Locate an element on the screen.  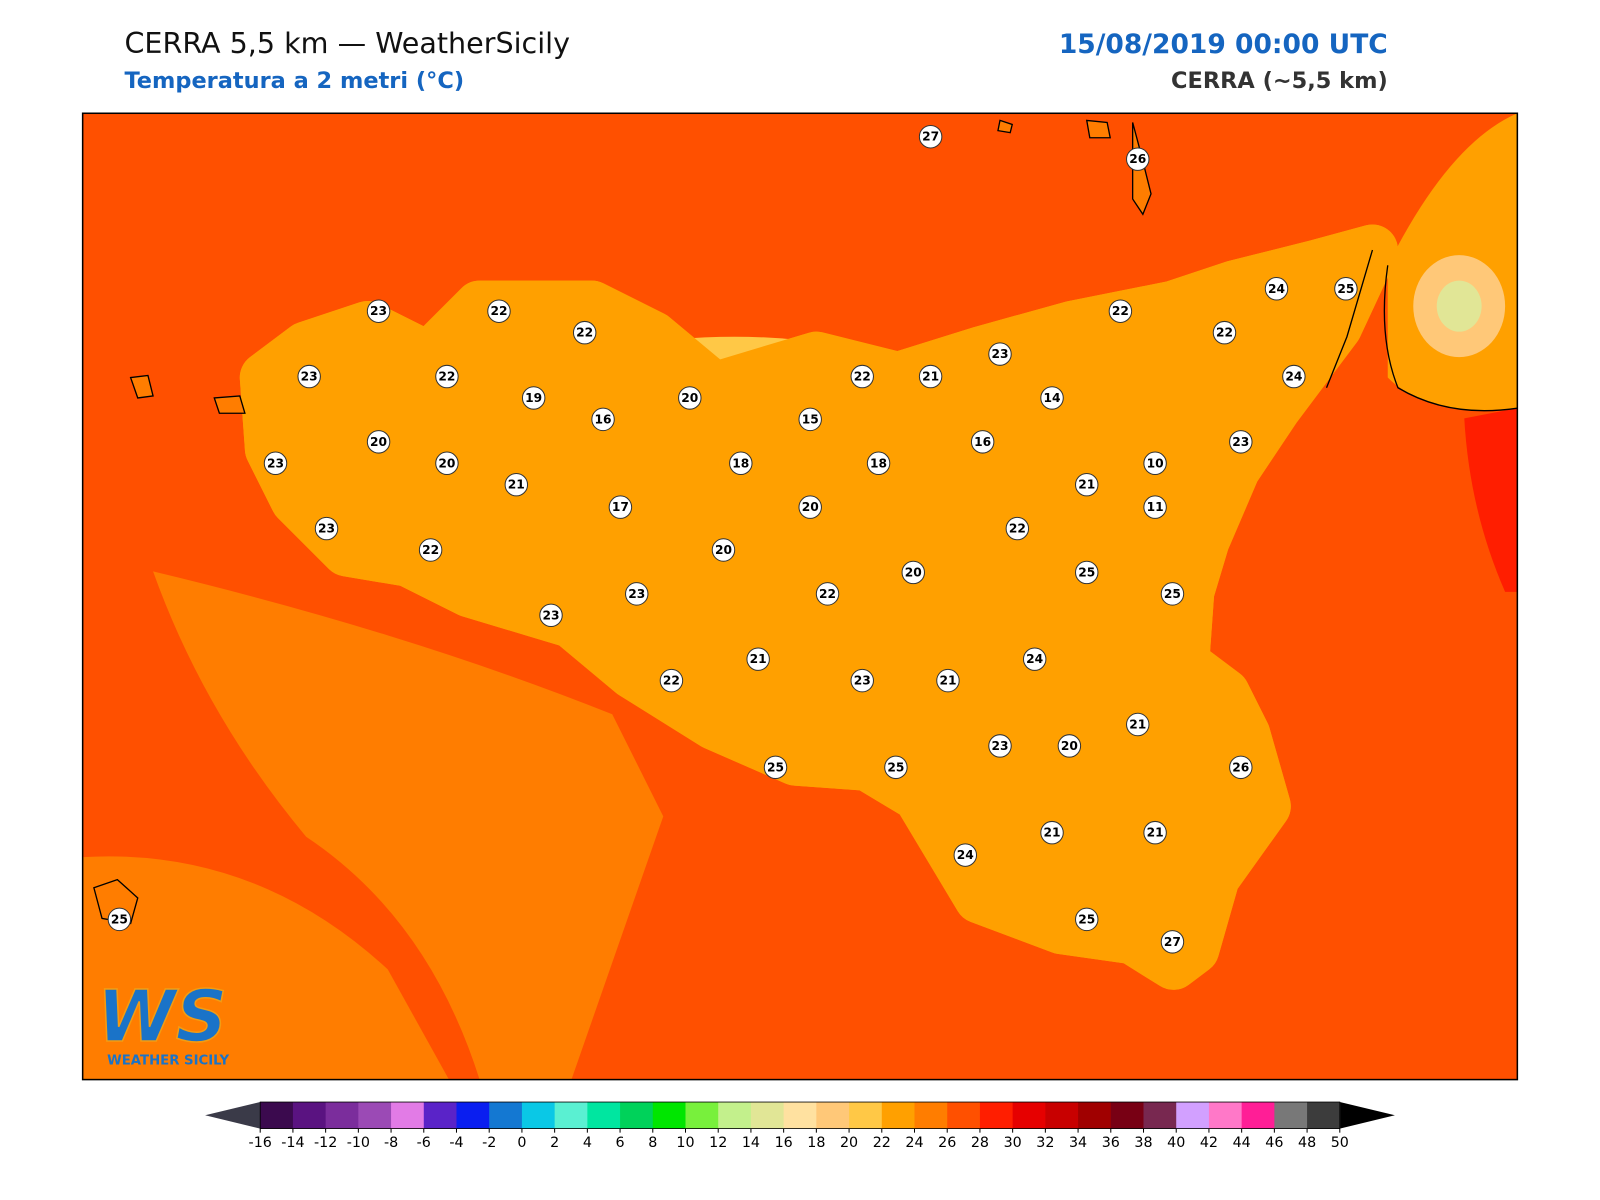
colorbar-tick-label: 50 is located at coordinates (1340, 1143).